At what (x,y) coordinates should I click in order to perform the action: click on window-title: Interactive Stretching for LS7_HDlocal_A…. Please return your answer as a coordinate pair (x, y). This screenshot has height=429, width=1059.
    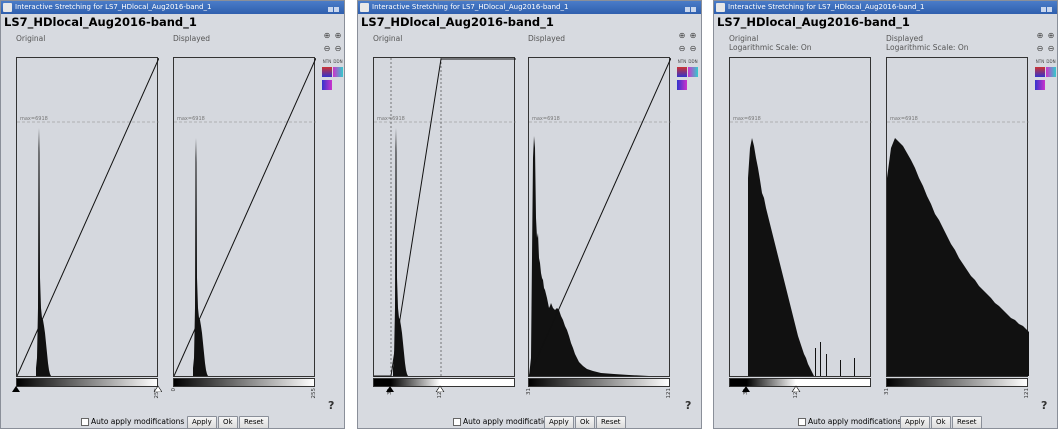
    Looking at the image, I should click on (113, 7).